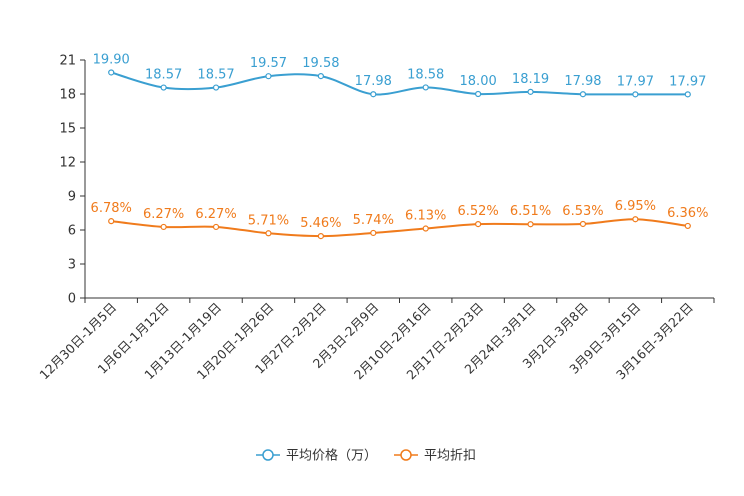 This screenshot has height=496, width=744. What do you see at coordinates (635, 206) in the screenshot?
I see `data-label: 6.95%` at bounding box center [635, 206].